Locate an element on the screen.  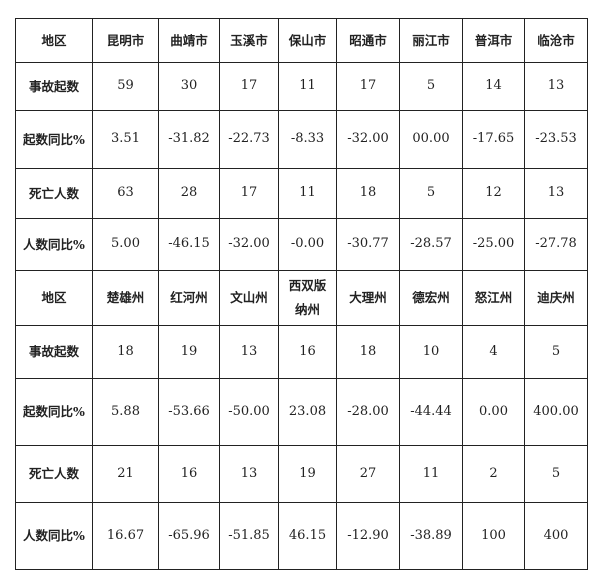
data-cell: 16.67 is located at coordinates (125, 536).